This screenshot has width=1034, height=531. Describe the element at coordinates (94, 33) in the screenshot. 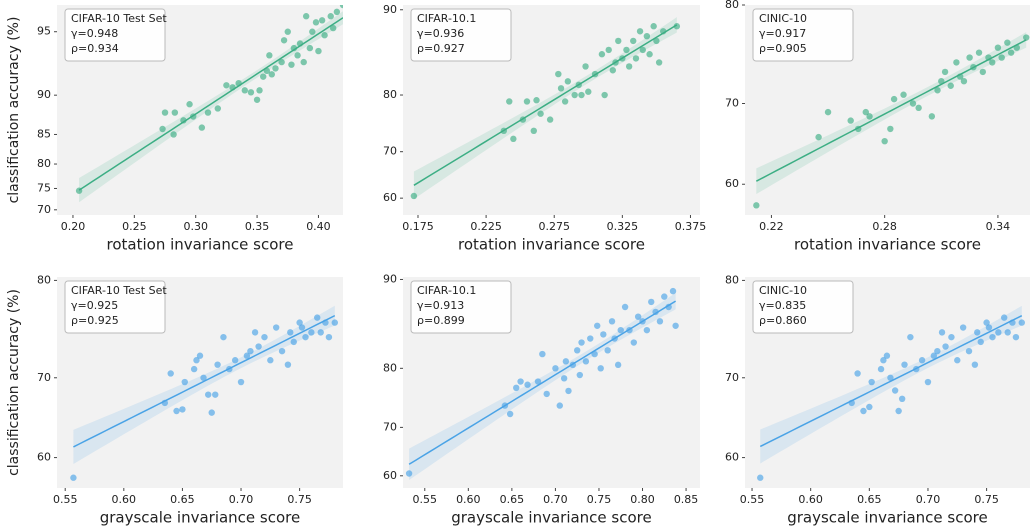

I see `annotation-text: γ=0.948` at that location.